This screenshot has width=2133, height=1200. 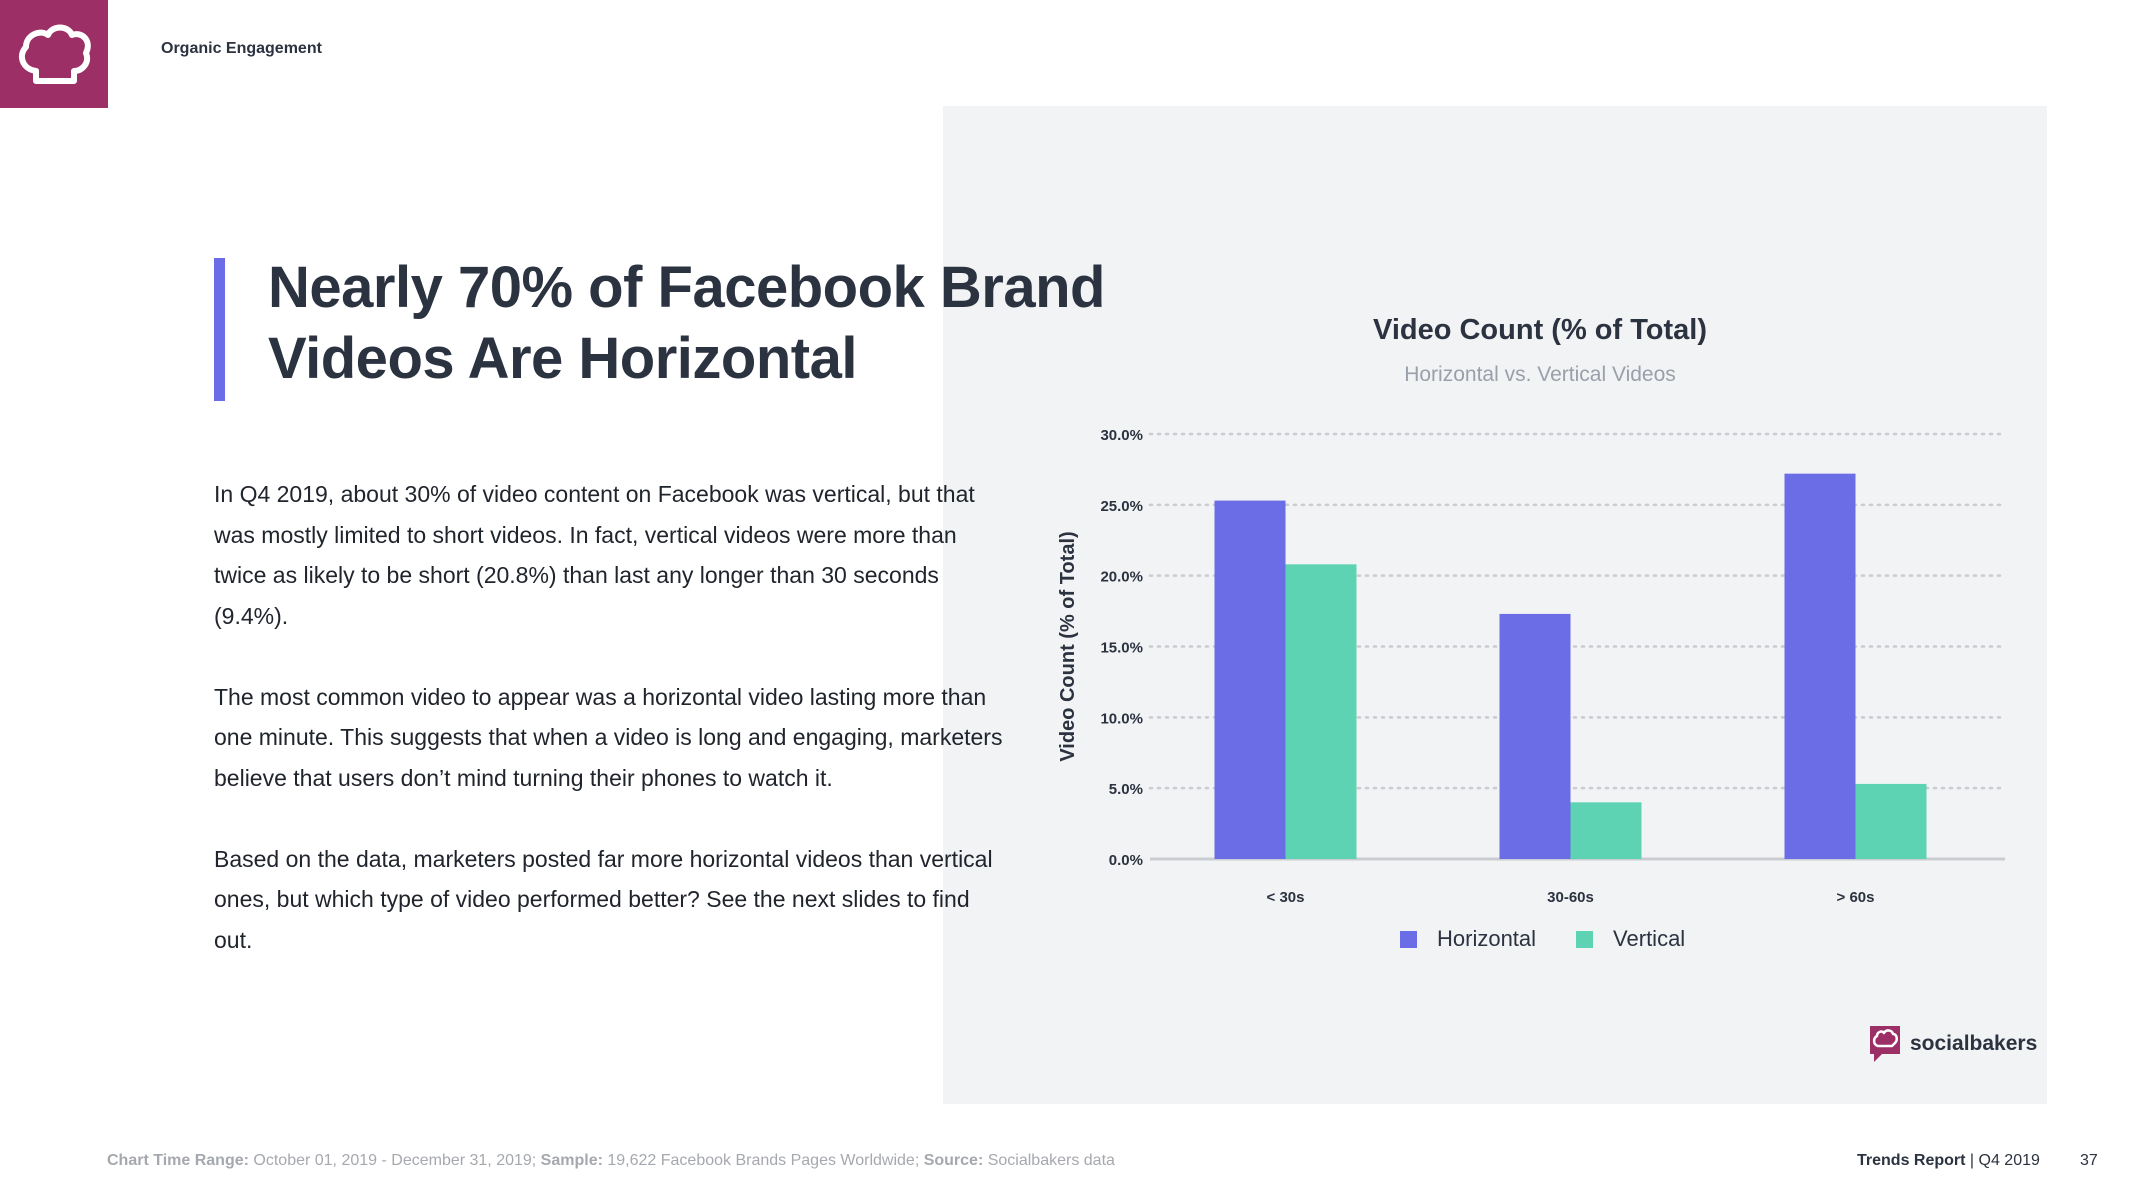 I want to click on legend-item-vertical: Vertical, so click(x=1630, y=939).